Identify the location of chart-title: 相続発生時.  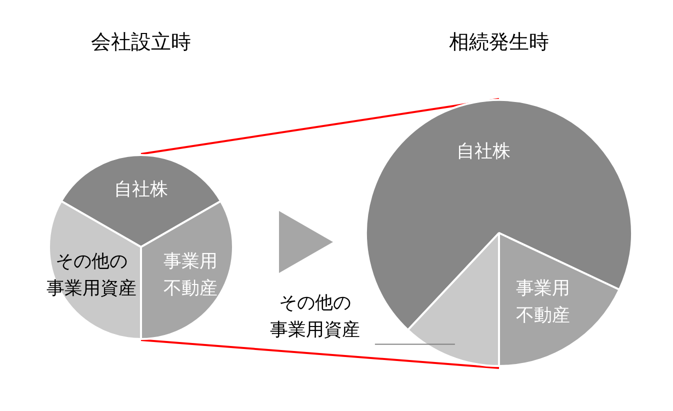
(499, 43).